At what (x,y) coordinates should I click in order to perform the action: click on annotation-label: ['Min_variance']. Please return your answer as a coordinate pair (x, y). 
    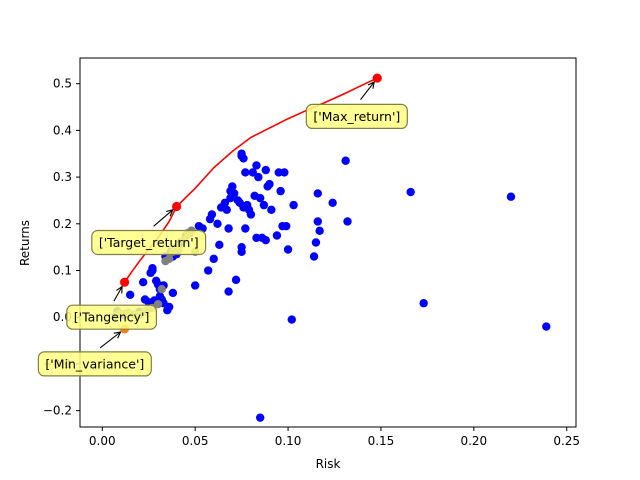
    Looking at the image, I should click on (94, 363).